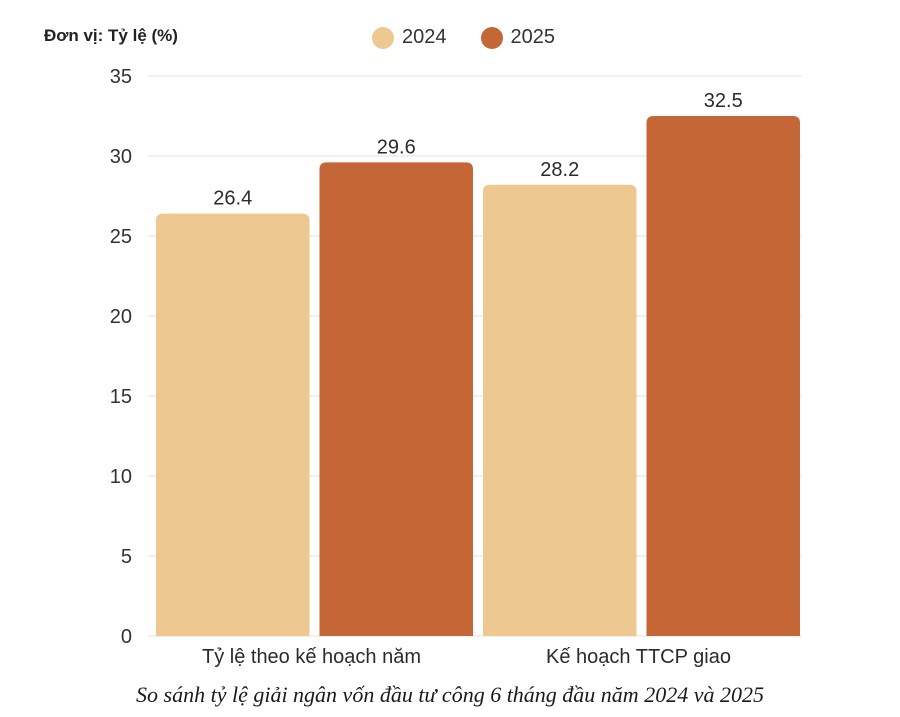 The width and height of the screenshot is (900, 717). I want to click on legend-item-2024: 2024, so click(409, 37).